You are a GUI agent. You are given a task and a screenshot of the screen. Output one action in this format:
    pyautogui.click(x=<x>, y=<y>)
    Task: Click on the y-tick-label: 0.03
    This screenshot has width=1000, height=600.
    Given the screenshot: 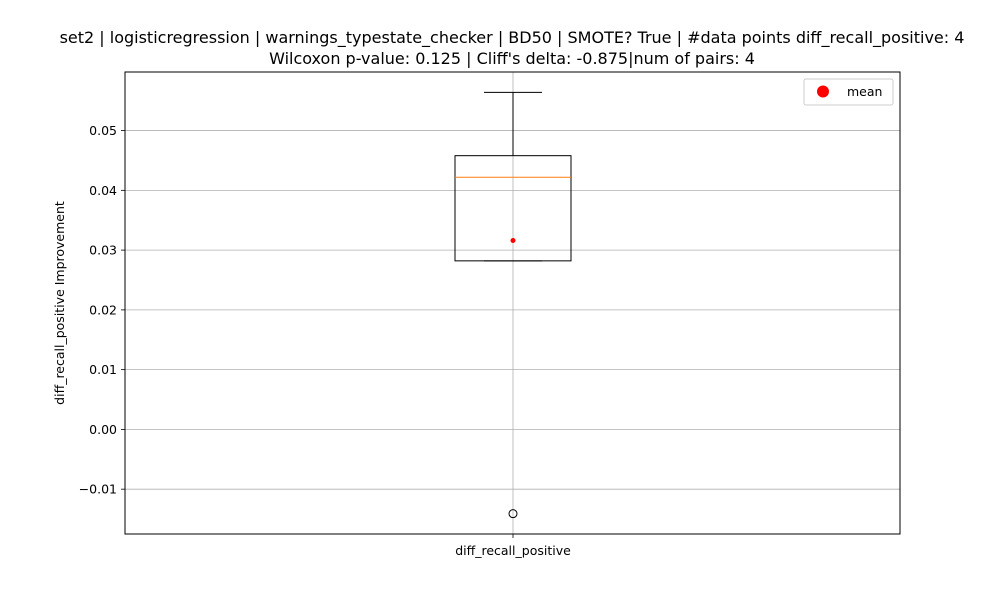 What is the action you would take?
    pyautogui.click(x=103, y=250)
    